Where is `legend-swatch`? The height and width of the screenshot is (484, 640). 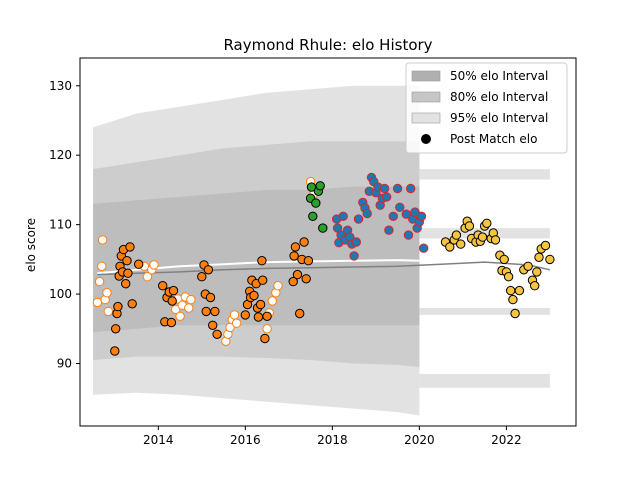 legend-swatch is located at coordinates (426, 76).